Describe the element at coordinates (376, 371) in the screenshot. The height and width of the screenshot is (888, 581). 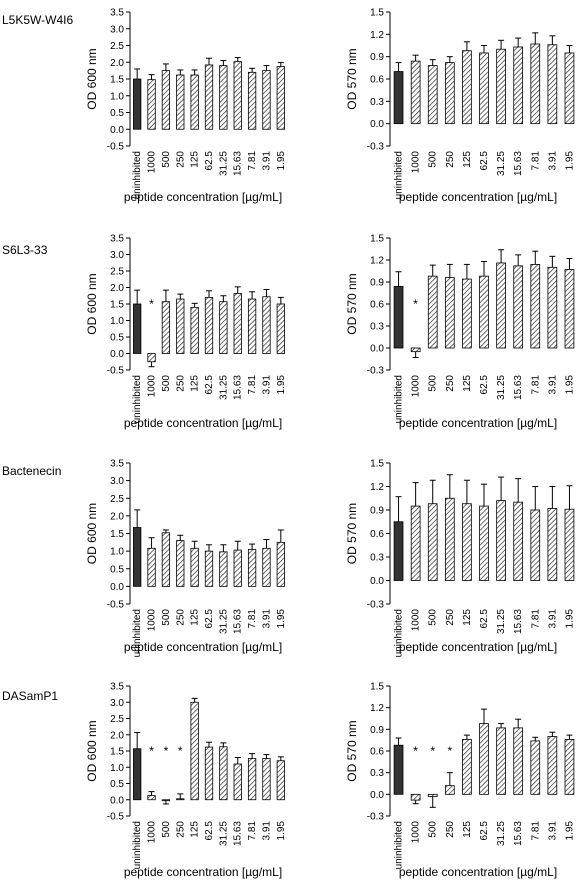
I see `y-tick-label: -0.3` at that location.